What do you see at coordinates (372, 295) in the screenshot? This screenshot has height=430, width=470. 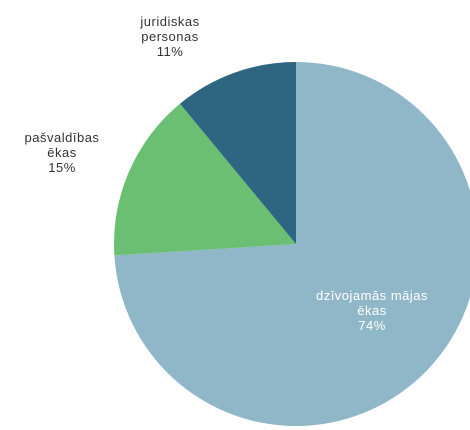 I see `pie-slice-label-line: dzīvojamās mājas` at bounding box center [372, 295].